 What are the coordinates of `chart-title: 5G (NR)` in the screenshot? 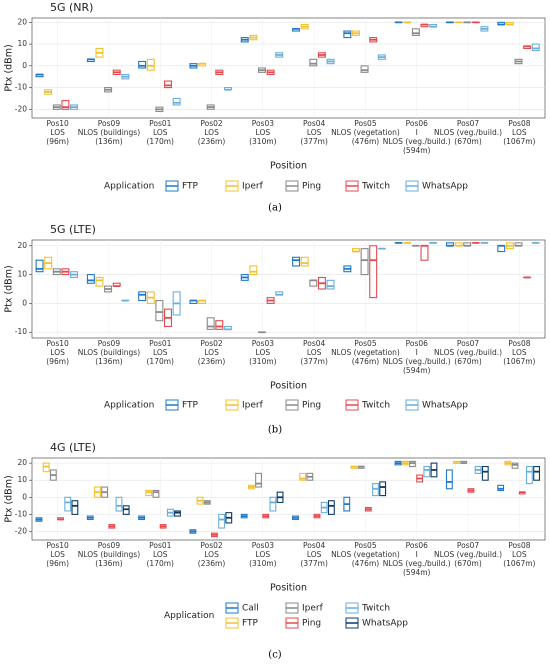 It's located at (71, 7).